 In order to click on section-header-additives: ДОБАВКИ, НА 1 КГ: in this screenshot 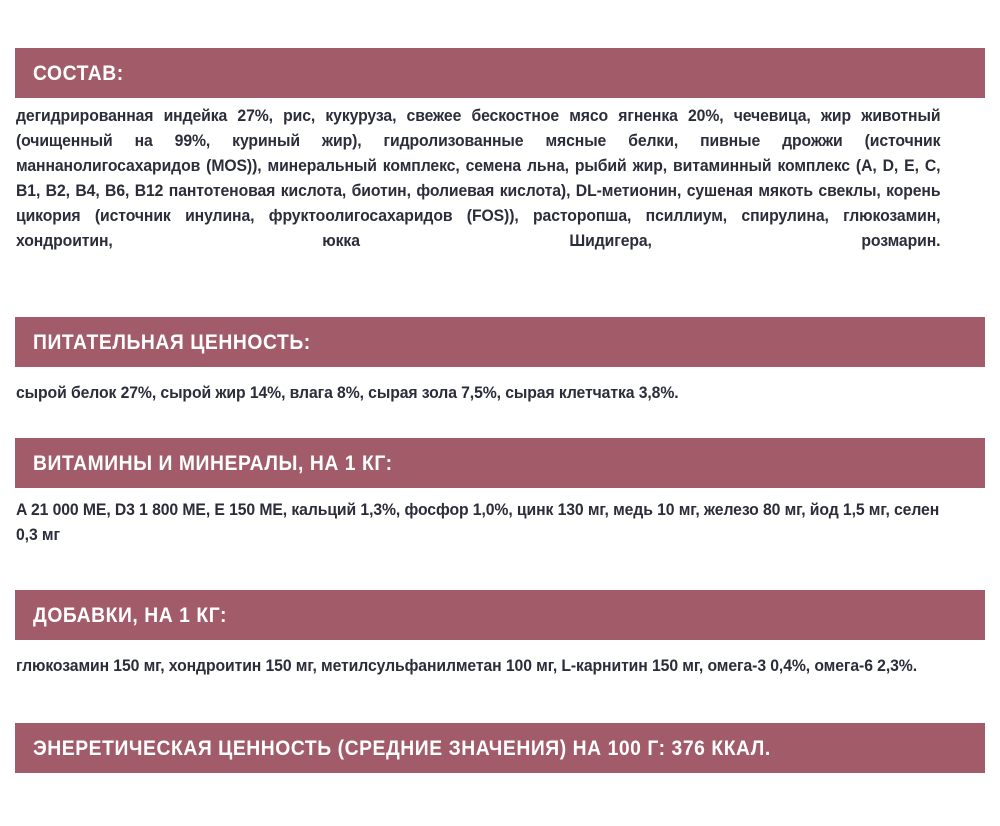, I will do `click(500, 615)`.